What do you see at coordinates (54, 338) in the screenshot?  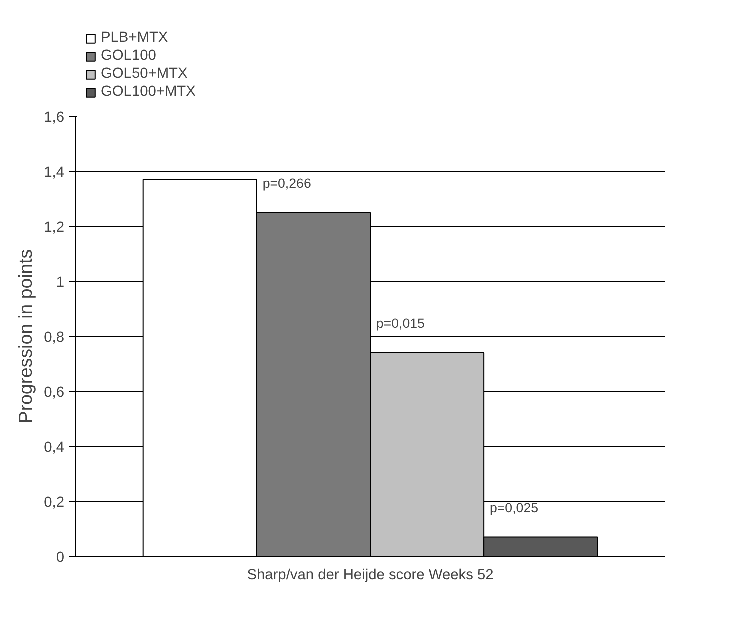 I see `y-tick-label: 0,8` at bounding box center [54, 338].